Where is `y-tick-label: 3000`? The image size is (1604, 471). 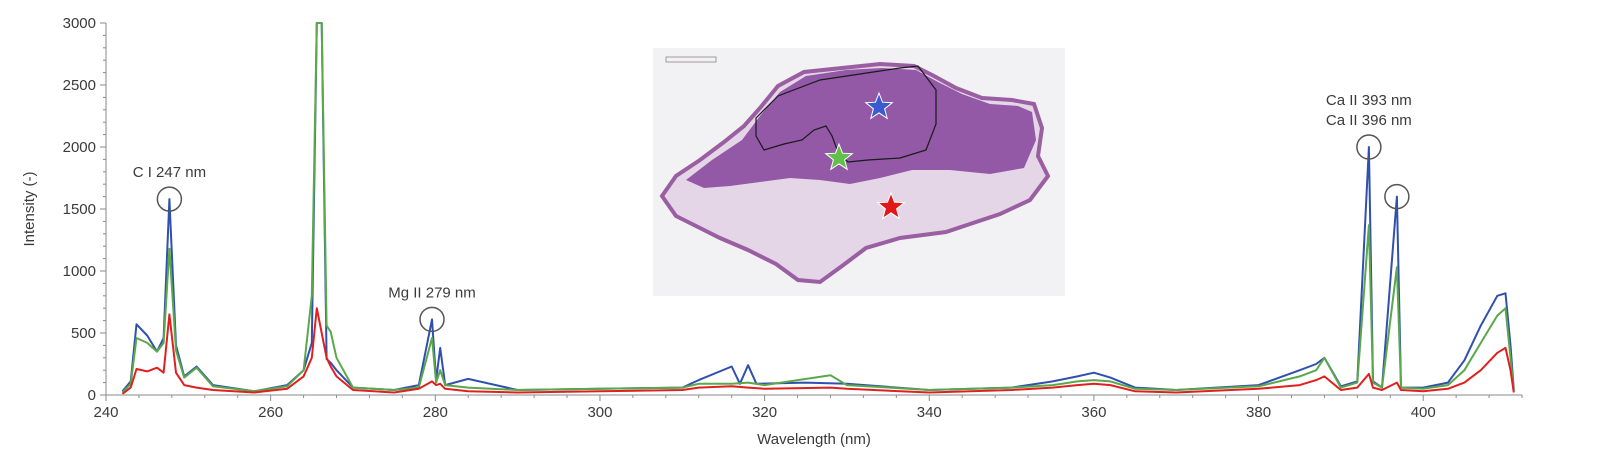 y-tick-label: 3000 is located at coordinates (79, 23).